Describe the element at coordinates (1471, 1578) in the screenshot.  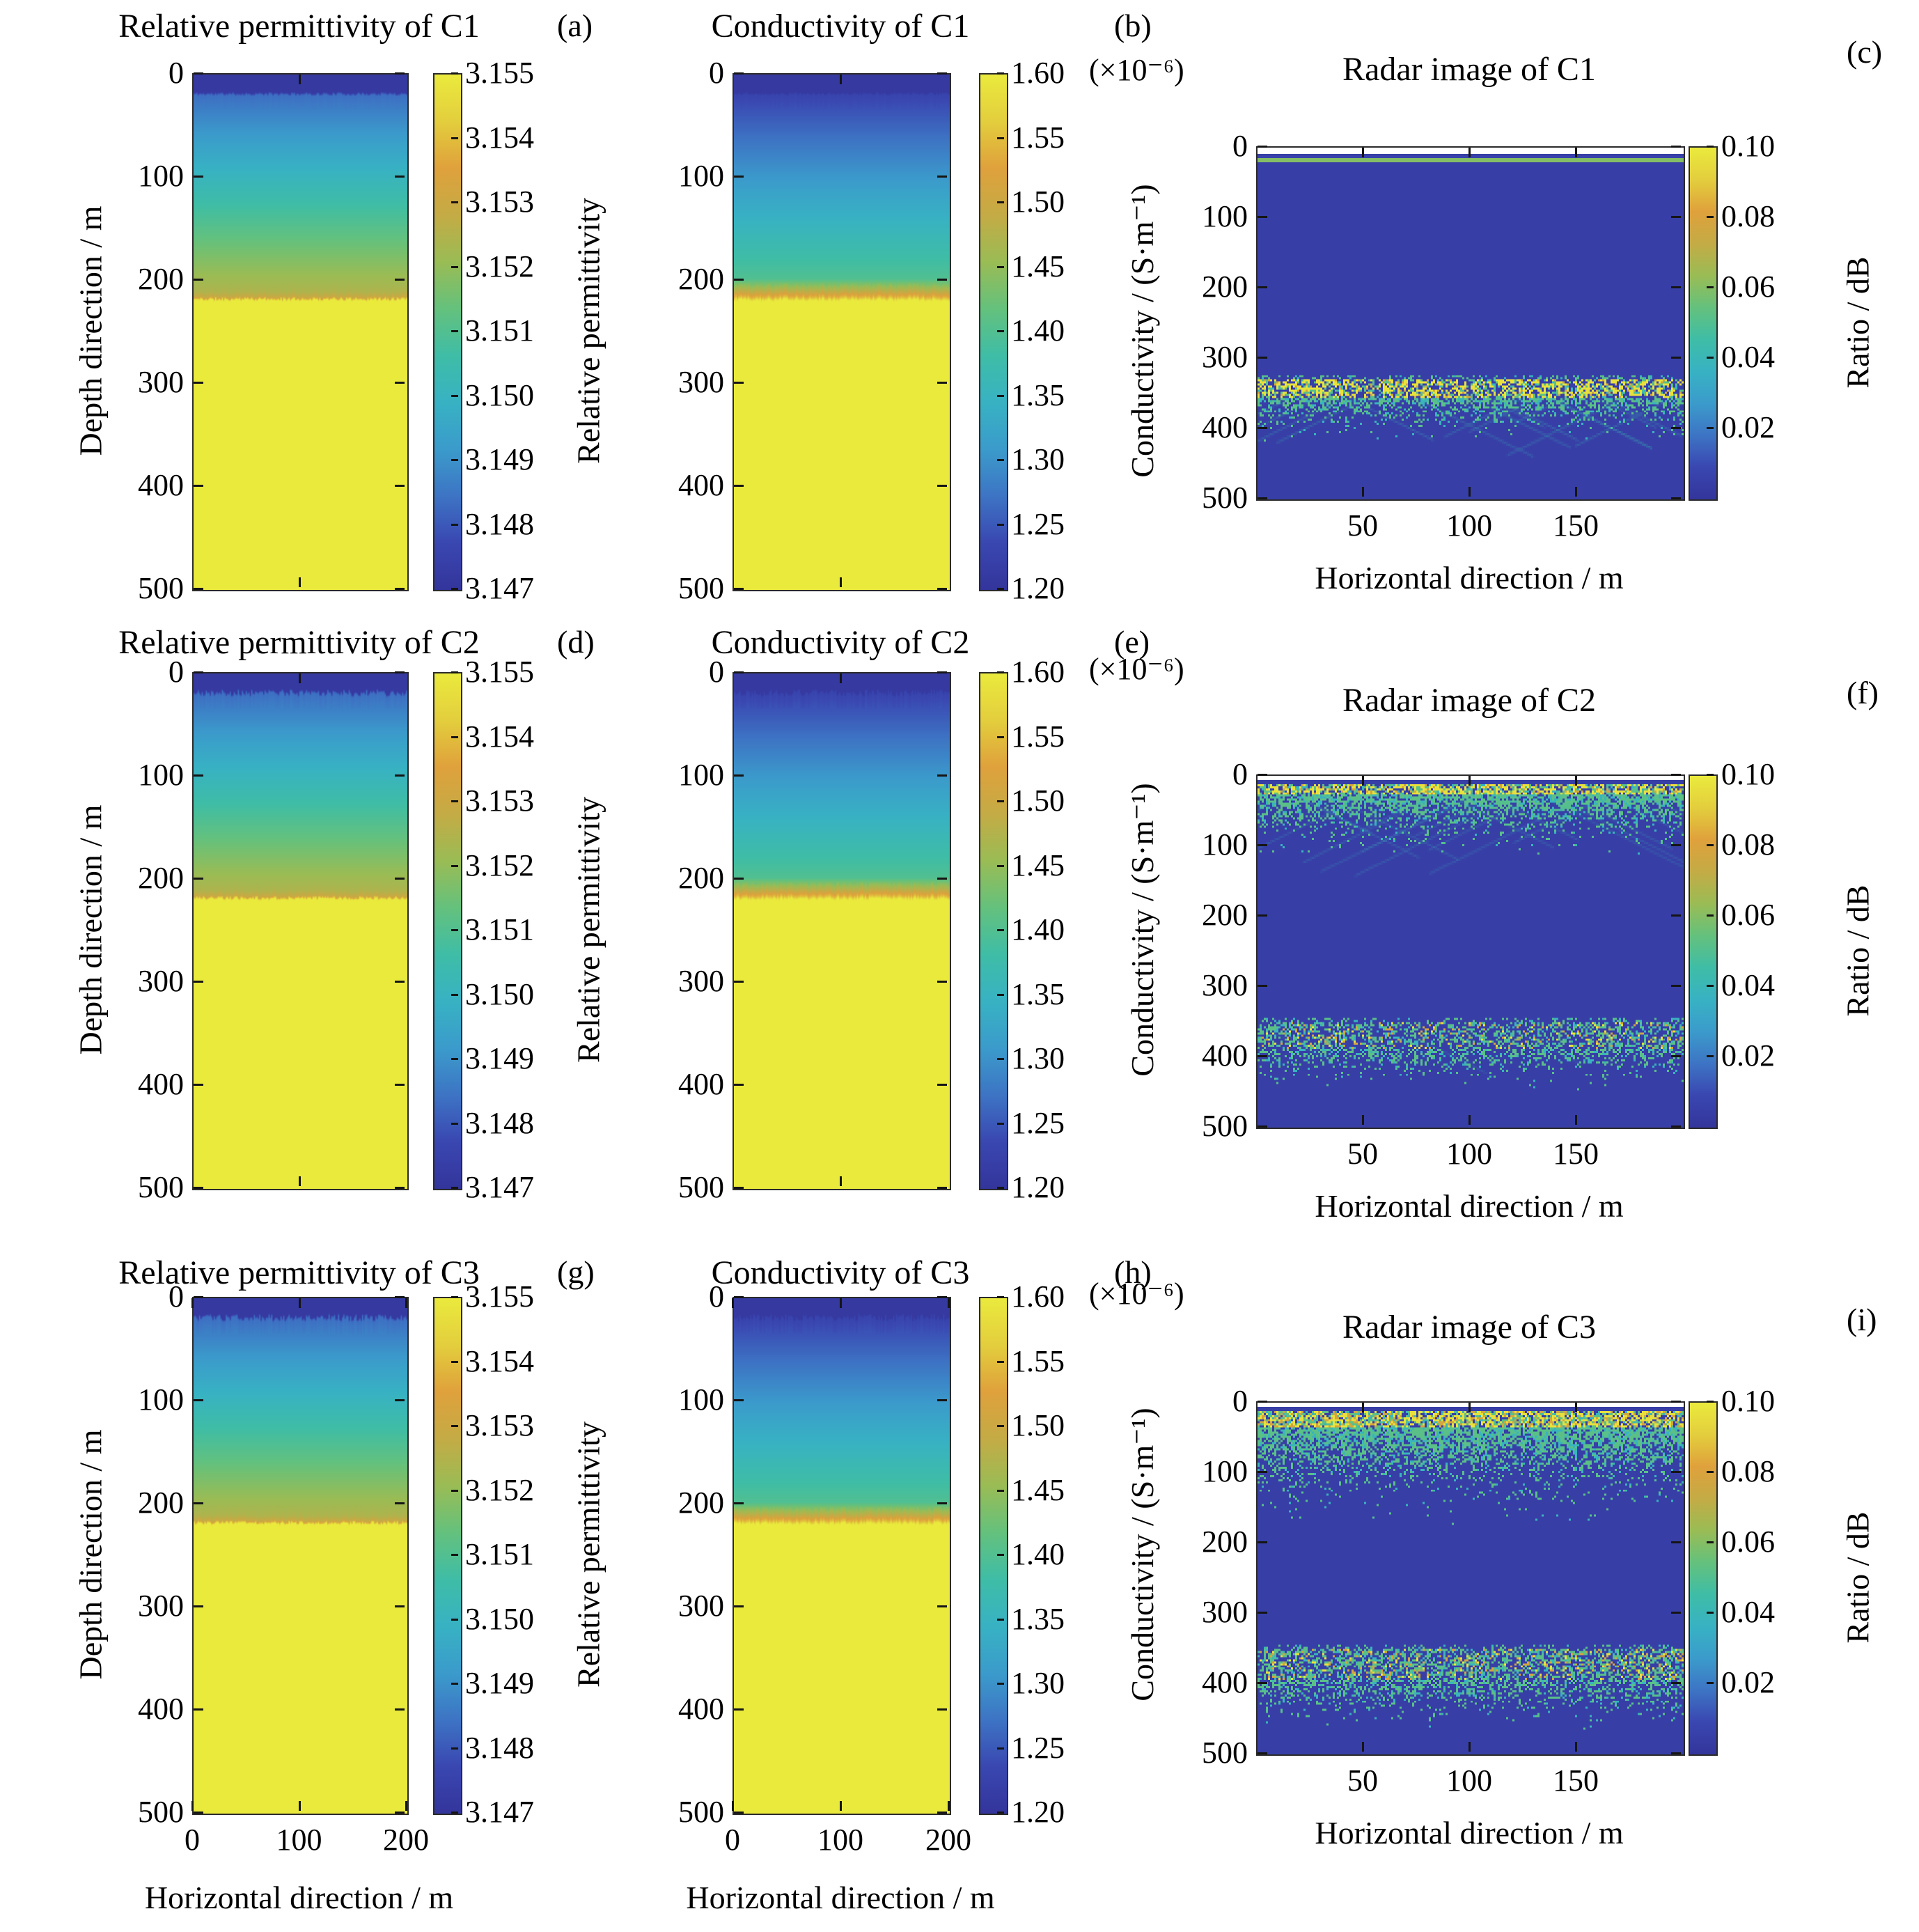
I see `radar-canvas` at that location.